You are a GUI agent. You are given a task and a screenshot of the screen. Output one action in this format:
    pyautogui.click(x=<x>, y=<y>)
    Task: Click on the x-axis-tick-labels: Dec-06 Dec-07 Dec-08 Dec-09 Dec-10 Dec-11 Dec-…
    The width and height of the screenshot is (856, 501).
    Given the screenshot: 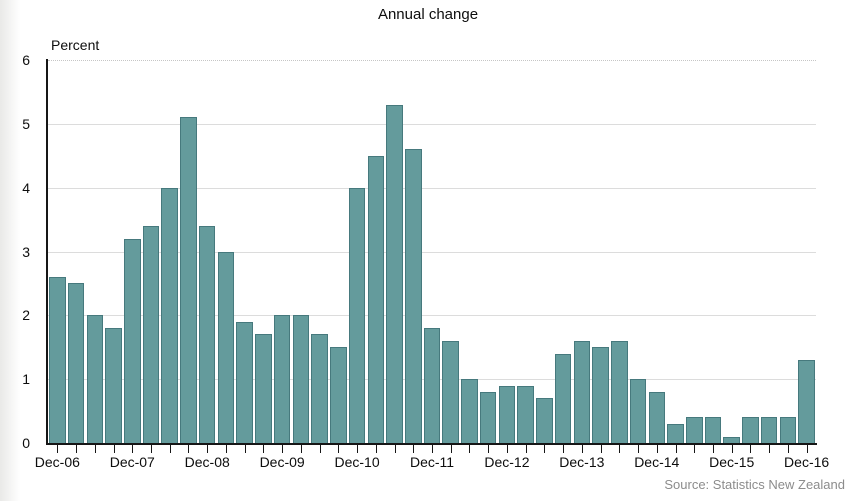 What is the action you would take?
    pyautogui.click(x=432, y=463)
    